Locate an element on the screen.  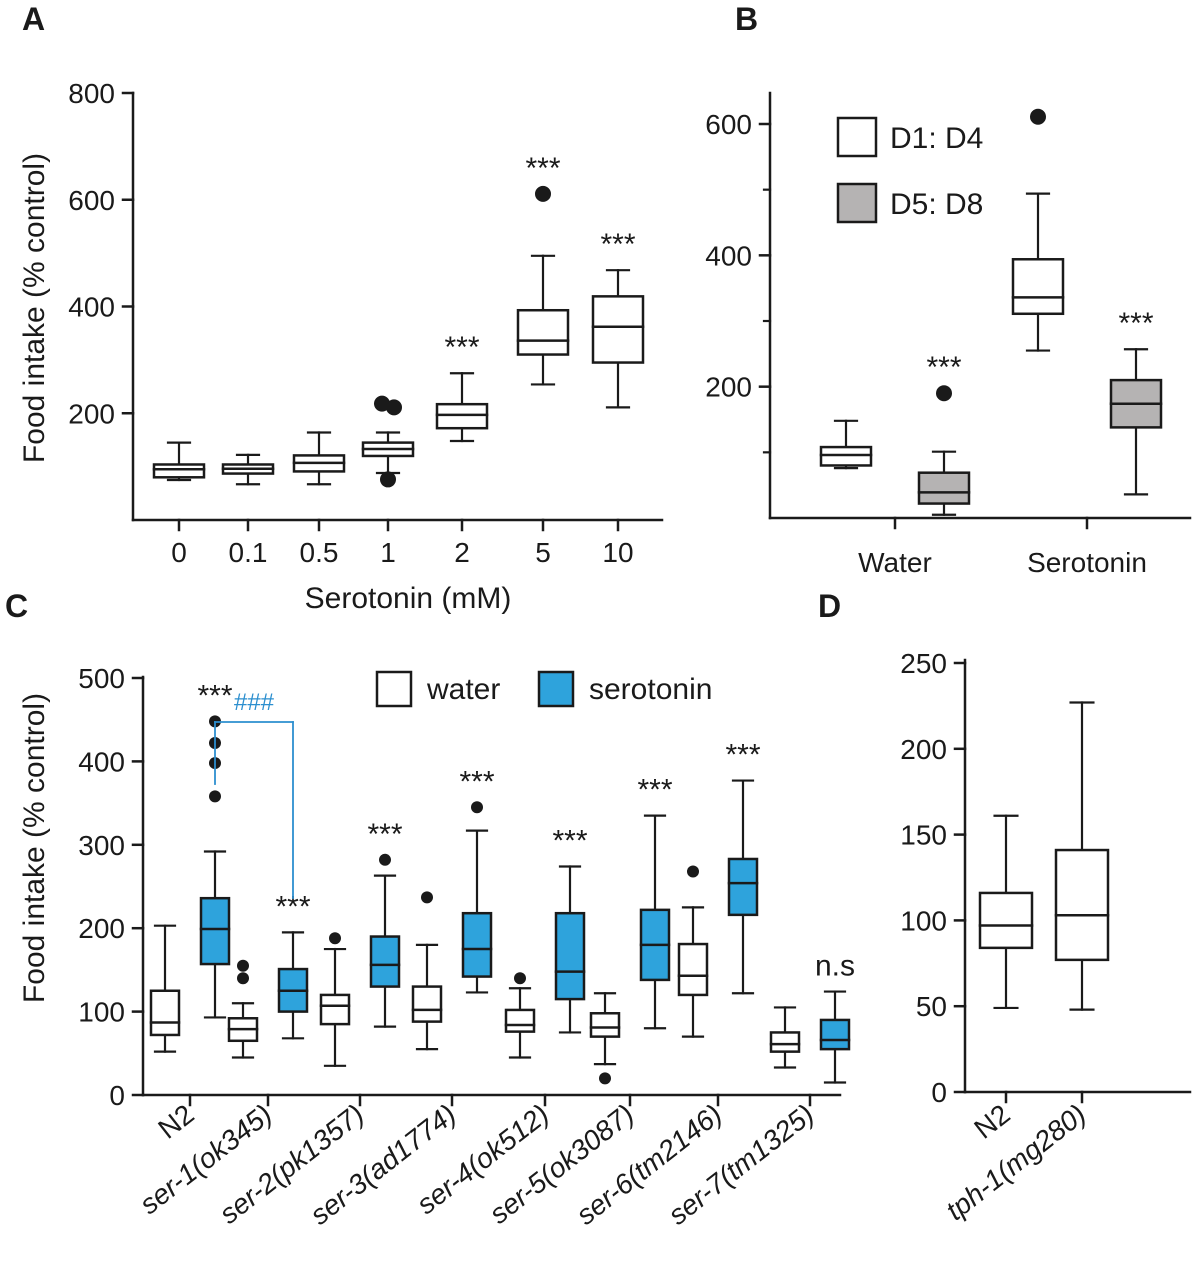
panel-letter: B is located at coordinates (746, 19).